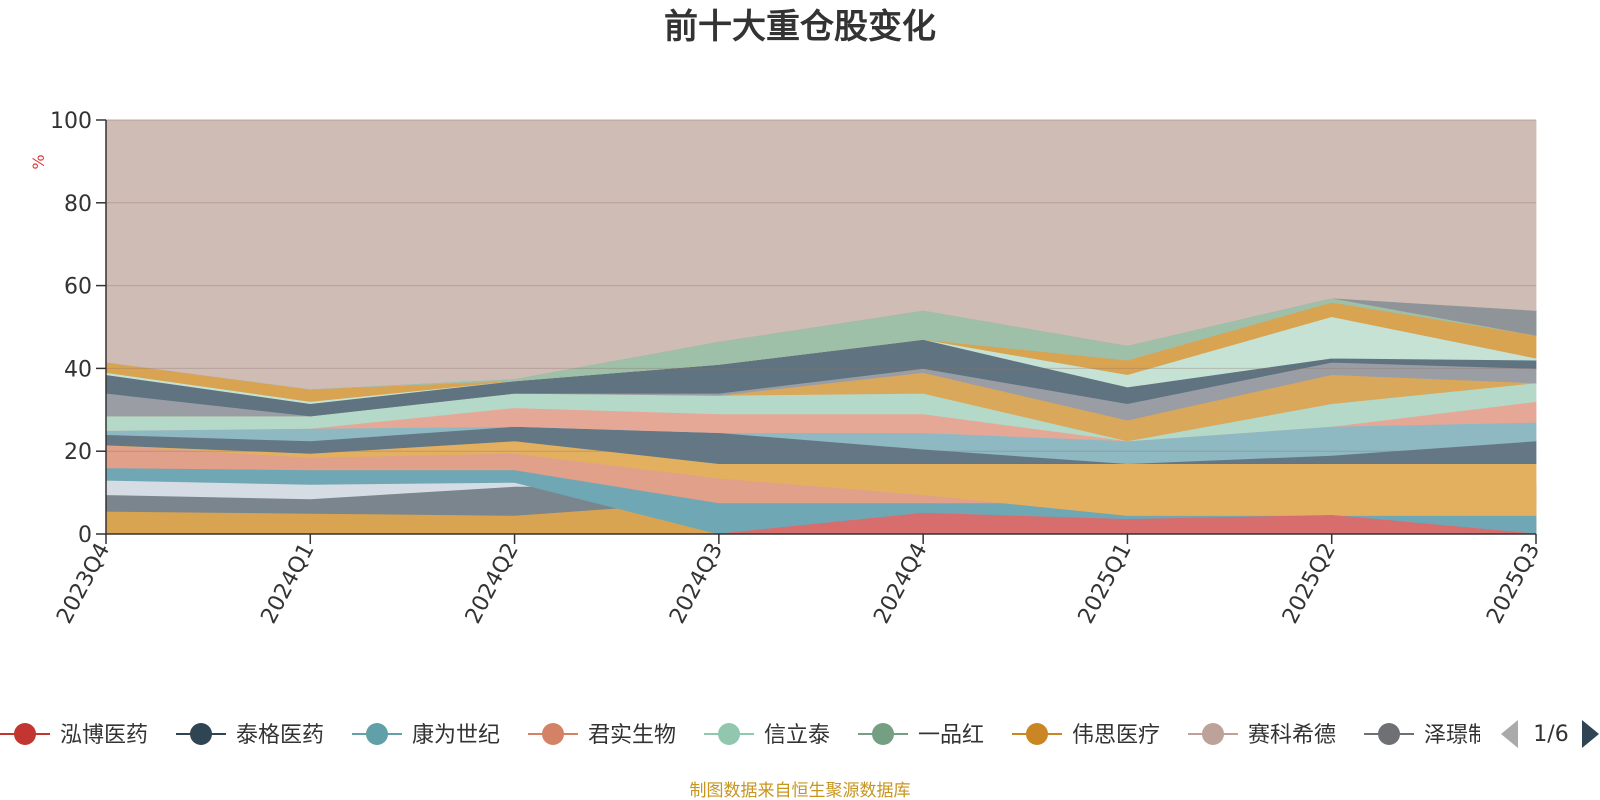  I want to click on legend-label-5: 一品红, so click(951, 735).